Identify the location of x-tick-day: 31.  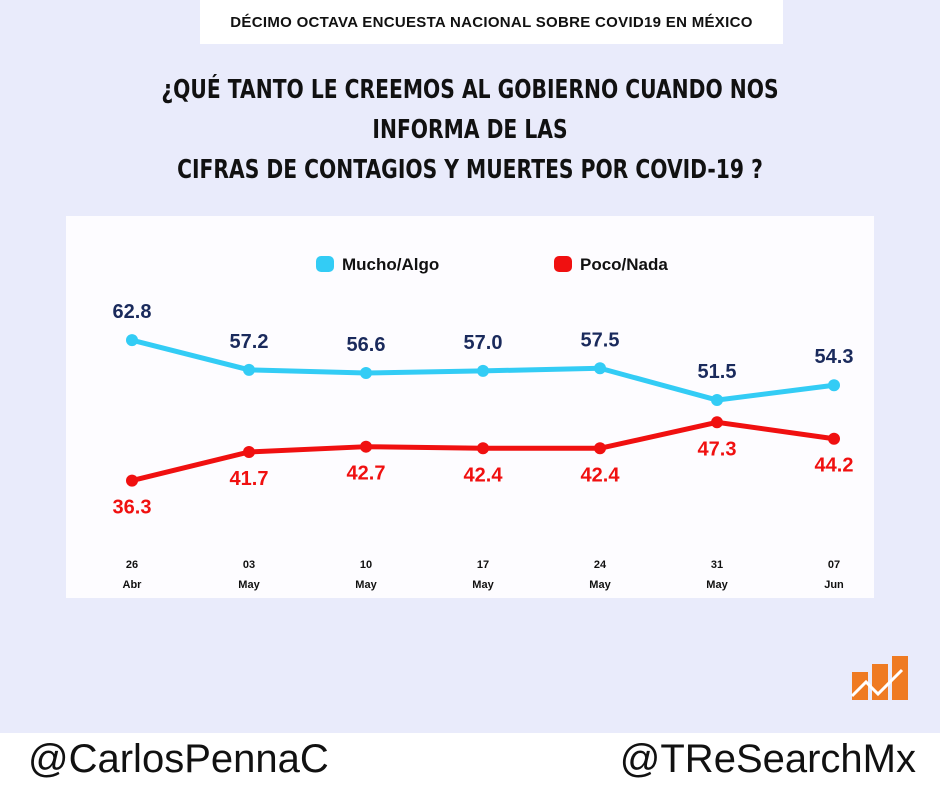
(717, 565).